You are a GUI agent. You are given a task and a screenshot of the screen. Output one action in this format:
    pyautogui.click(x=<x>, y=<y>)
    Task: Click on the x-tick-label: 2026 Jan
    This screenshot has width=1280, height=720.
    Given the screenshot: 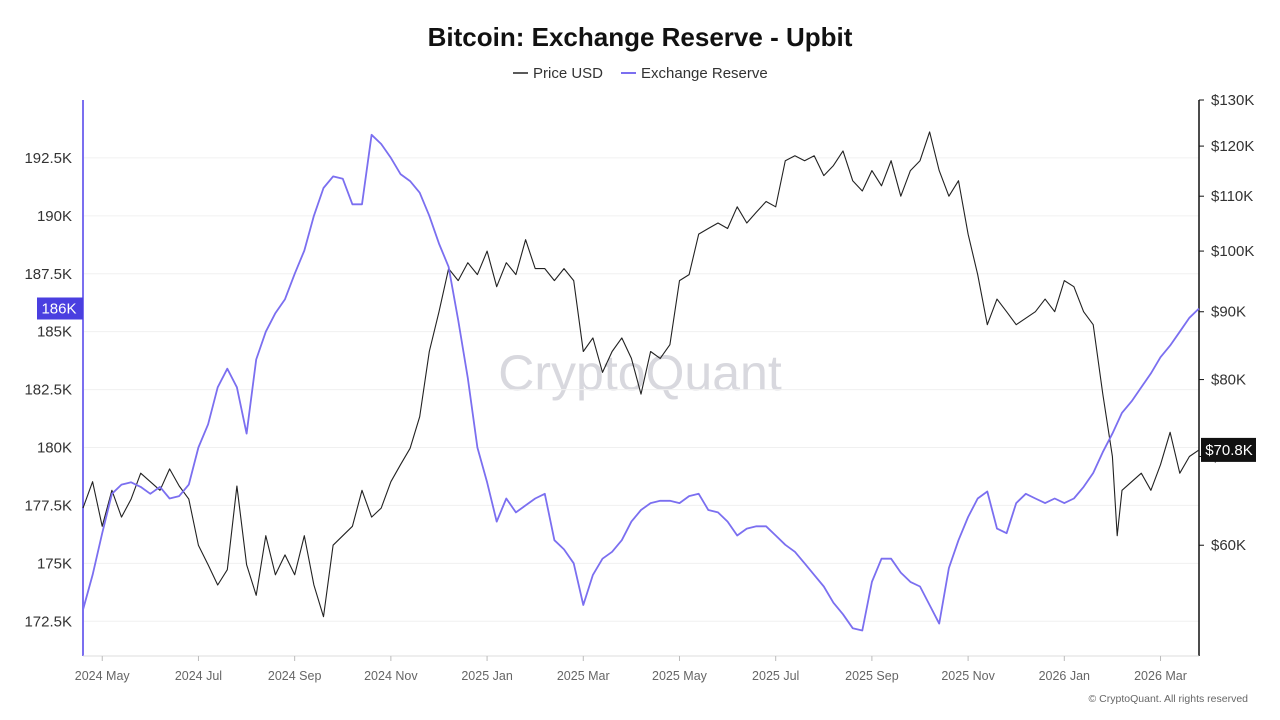 What is the action you would take?
    pyautogui.click(x=1064, y=676)
    